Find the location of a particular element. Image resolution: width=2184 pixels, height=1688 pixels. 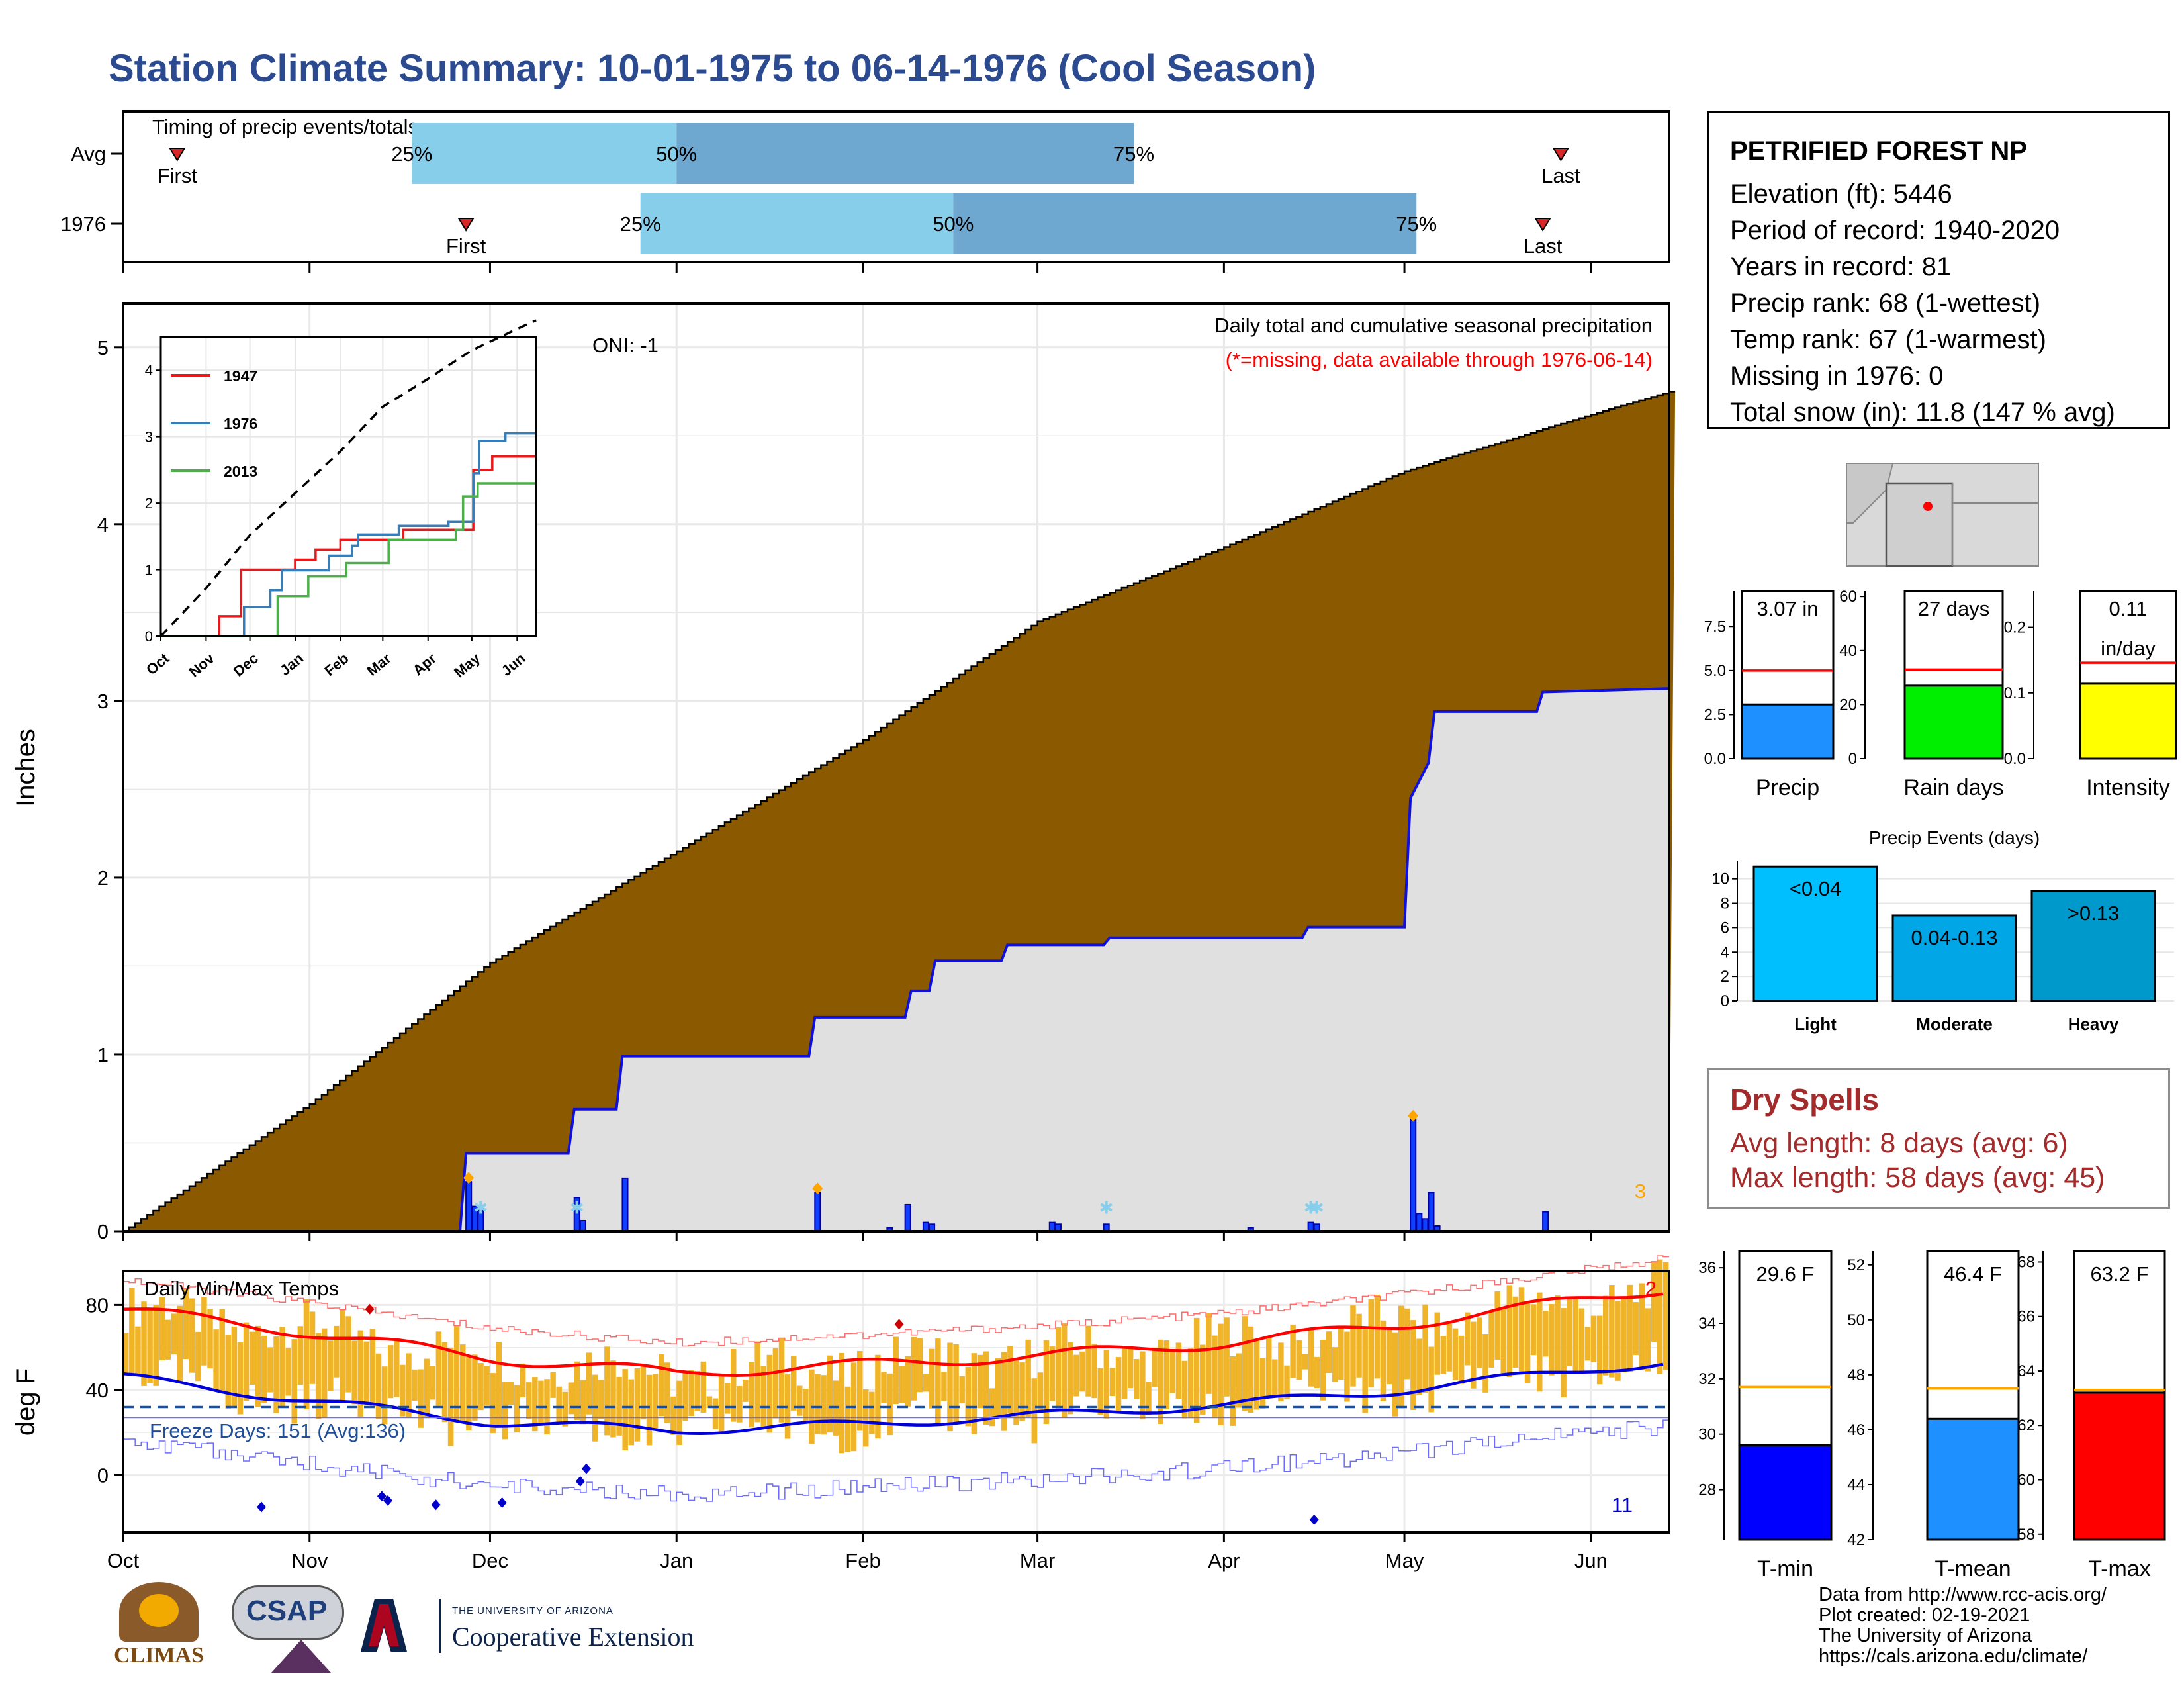

station-missing: Missing in 1976: 0 is located at coordinates (1837, 376).